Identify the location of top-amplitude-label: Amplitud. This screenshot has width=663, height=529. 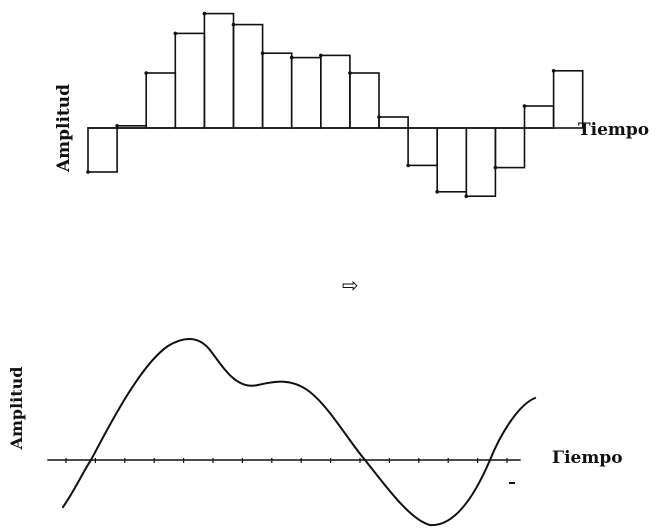
(64, 128).